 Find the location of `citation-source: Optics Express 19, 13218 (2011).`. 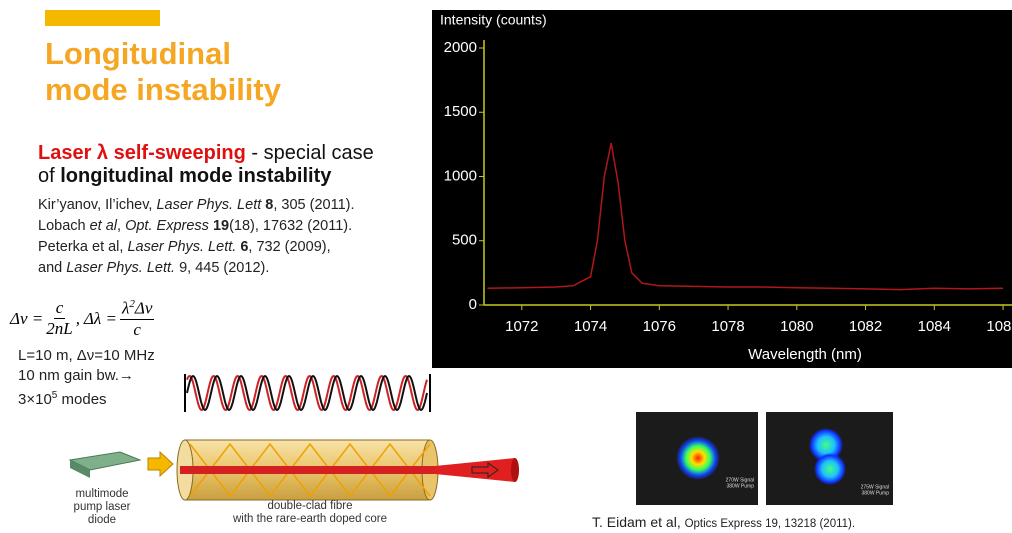

citation-source: Optics Express 19, 13218 (2011). is located at coordinates (770, 524).